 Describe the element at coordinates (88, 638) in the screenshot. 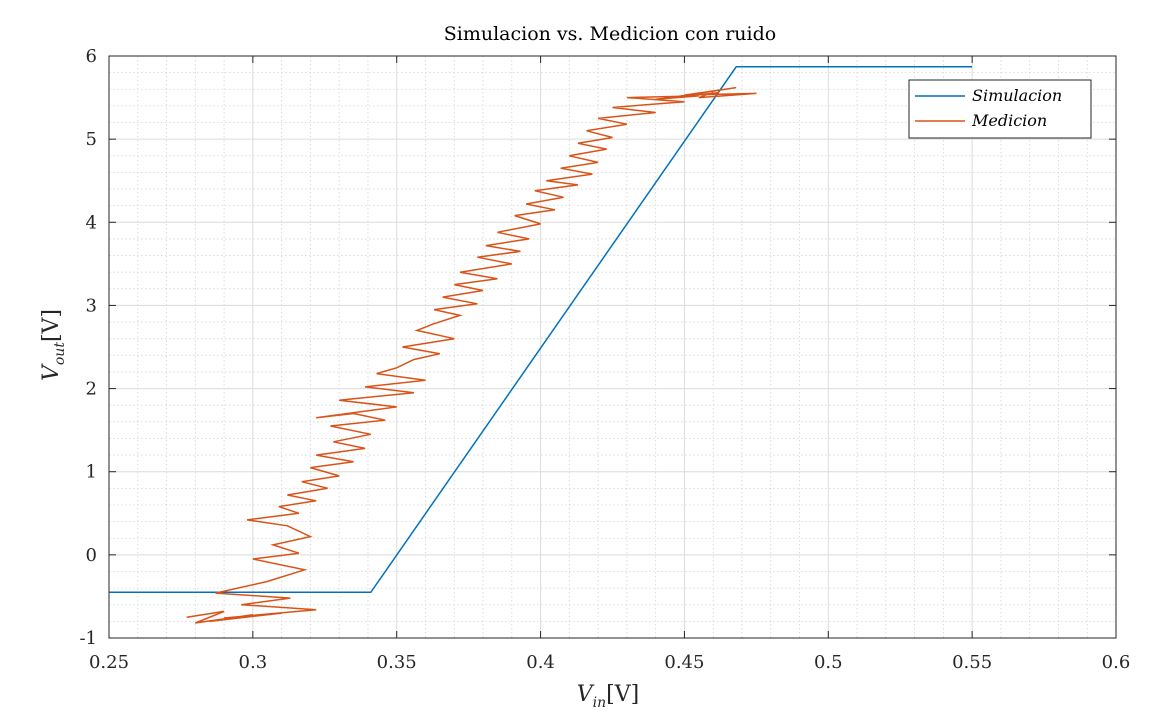

I see `y-tick-label: -1` at that location.